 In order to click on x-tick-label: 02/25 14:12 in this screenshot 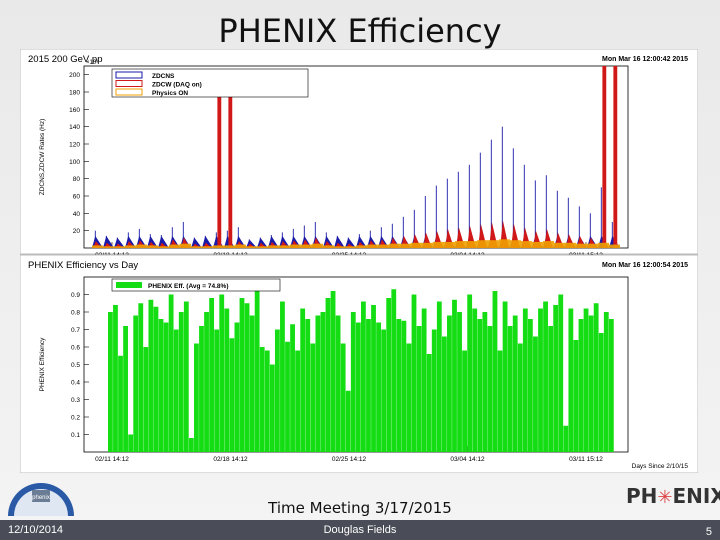, I will do `click(349, 459)`.